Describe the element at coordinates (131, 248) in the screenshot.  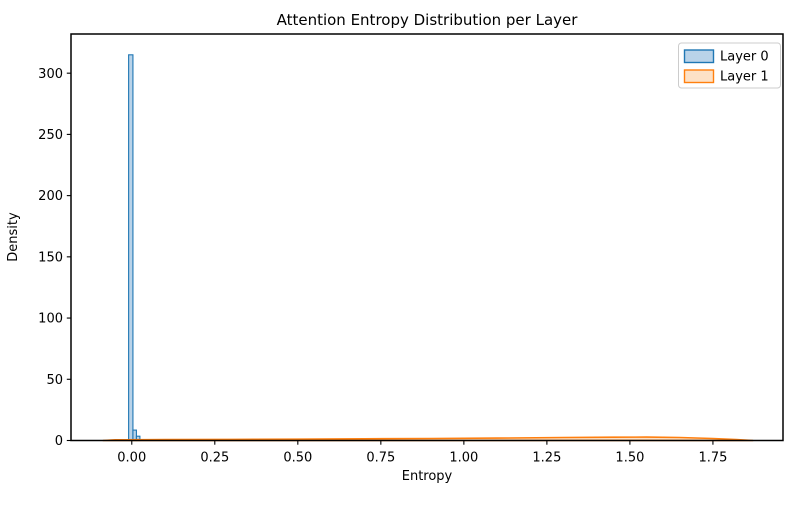
I see `hist-bar-layer0` at that location.